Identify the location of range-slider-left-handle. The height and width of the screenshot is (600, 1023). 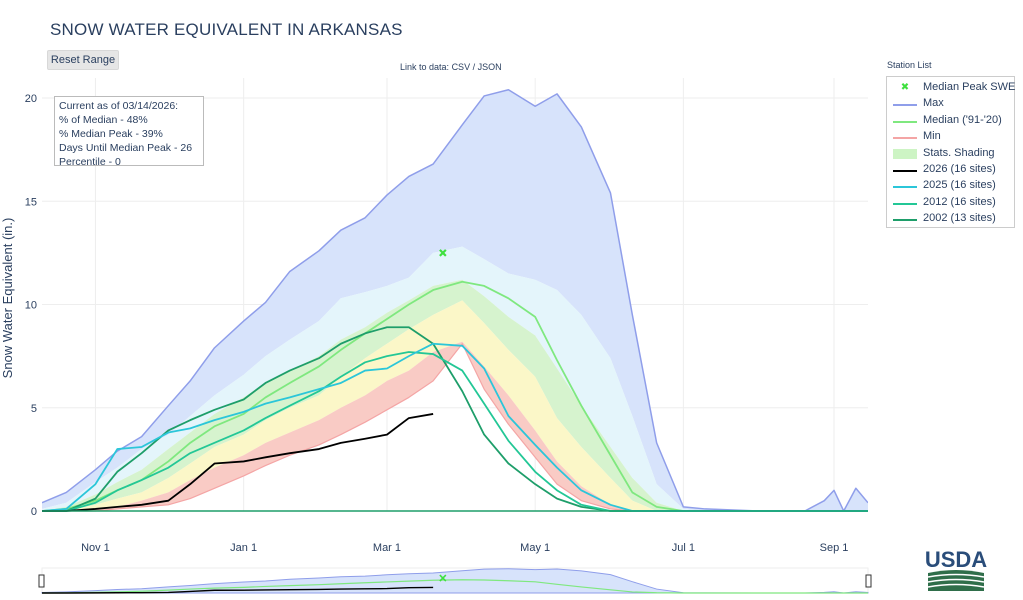
(41, 581).